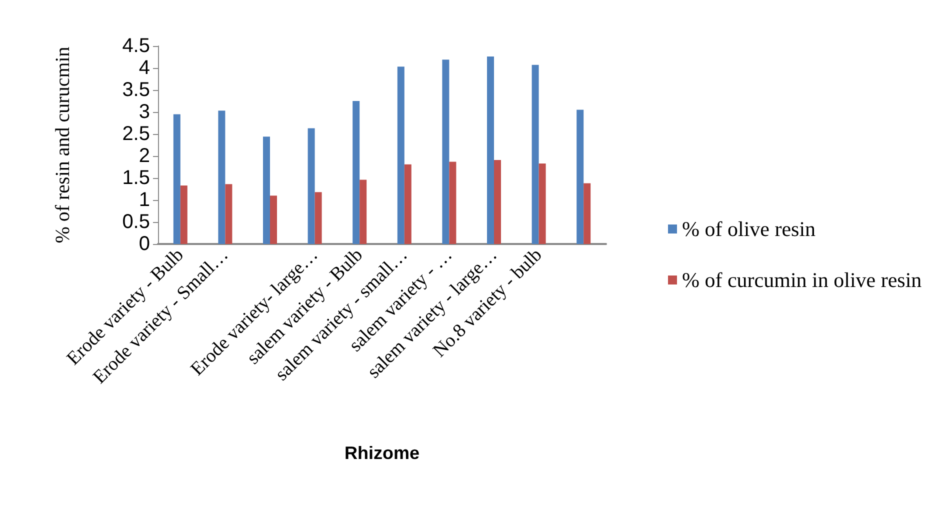  I want to click on y-tick-label: 3.5, so click(136, 90).